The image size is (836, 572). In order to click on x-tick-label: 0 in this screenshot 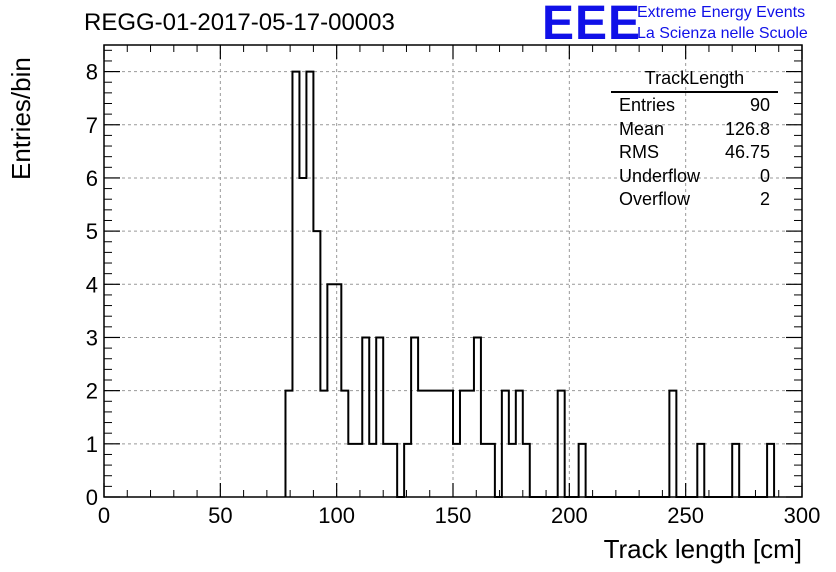, I will do `click(104, 515)`.